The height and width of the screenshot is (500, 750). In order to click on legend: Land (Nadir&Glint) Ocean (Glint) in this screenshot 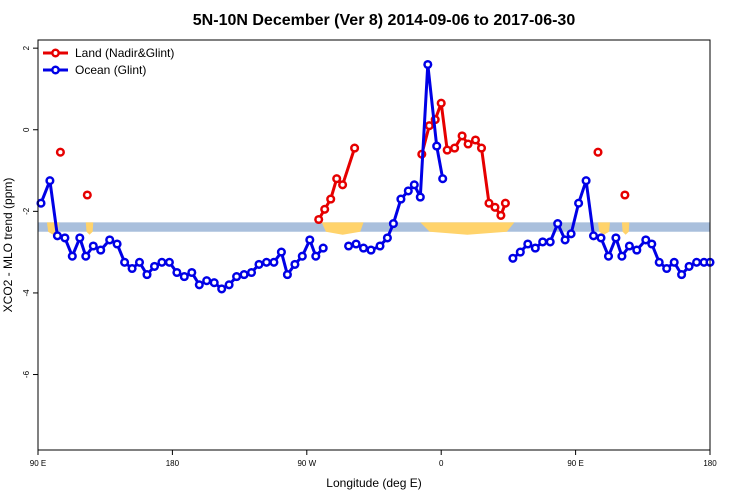, I will do `click(108, 61)`.